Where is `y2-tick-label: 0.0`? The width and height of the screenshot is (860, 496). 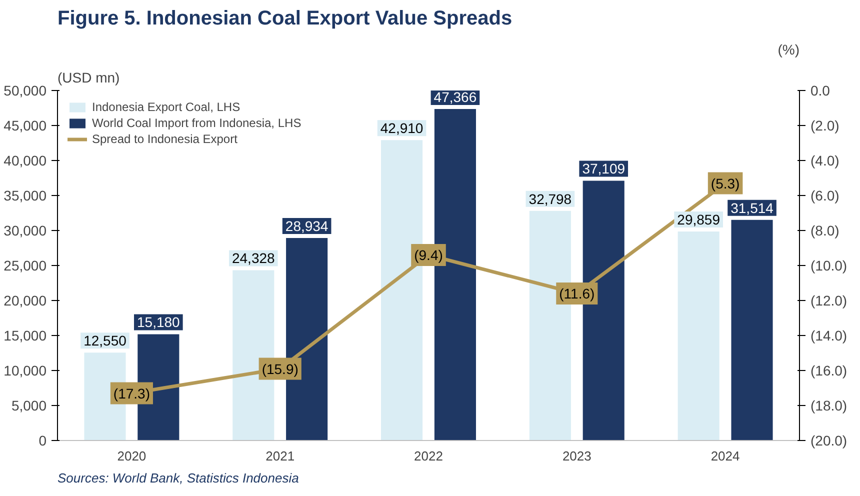
y2-tick-label: 0.0 is located at coordinates (820, 90).